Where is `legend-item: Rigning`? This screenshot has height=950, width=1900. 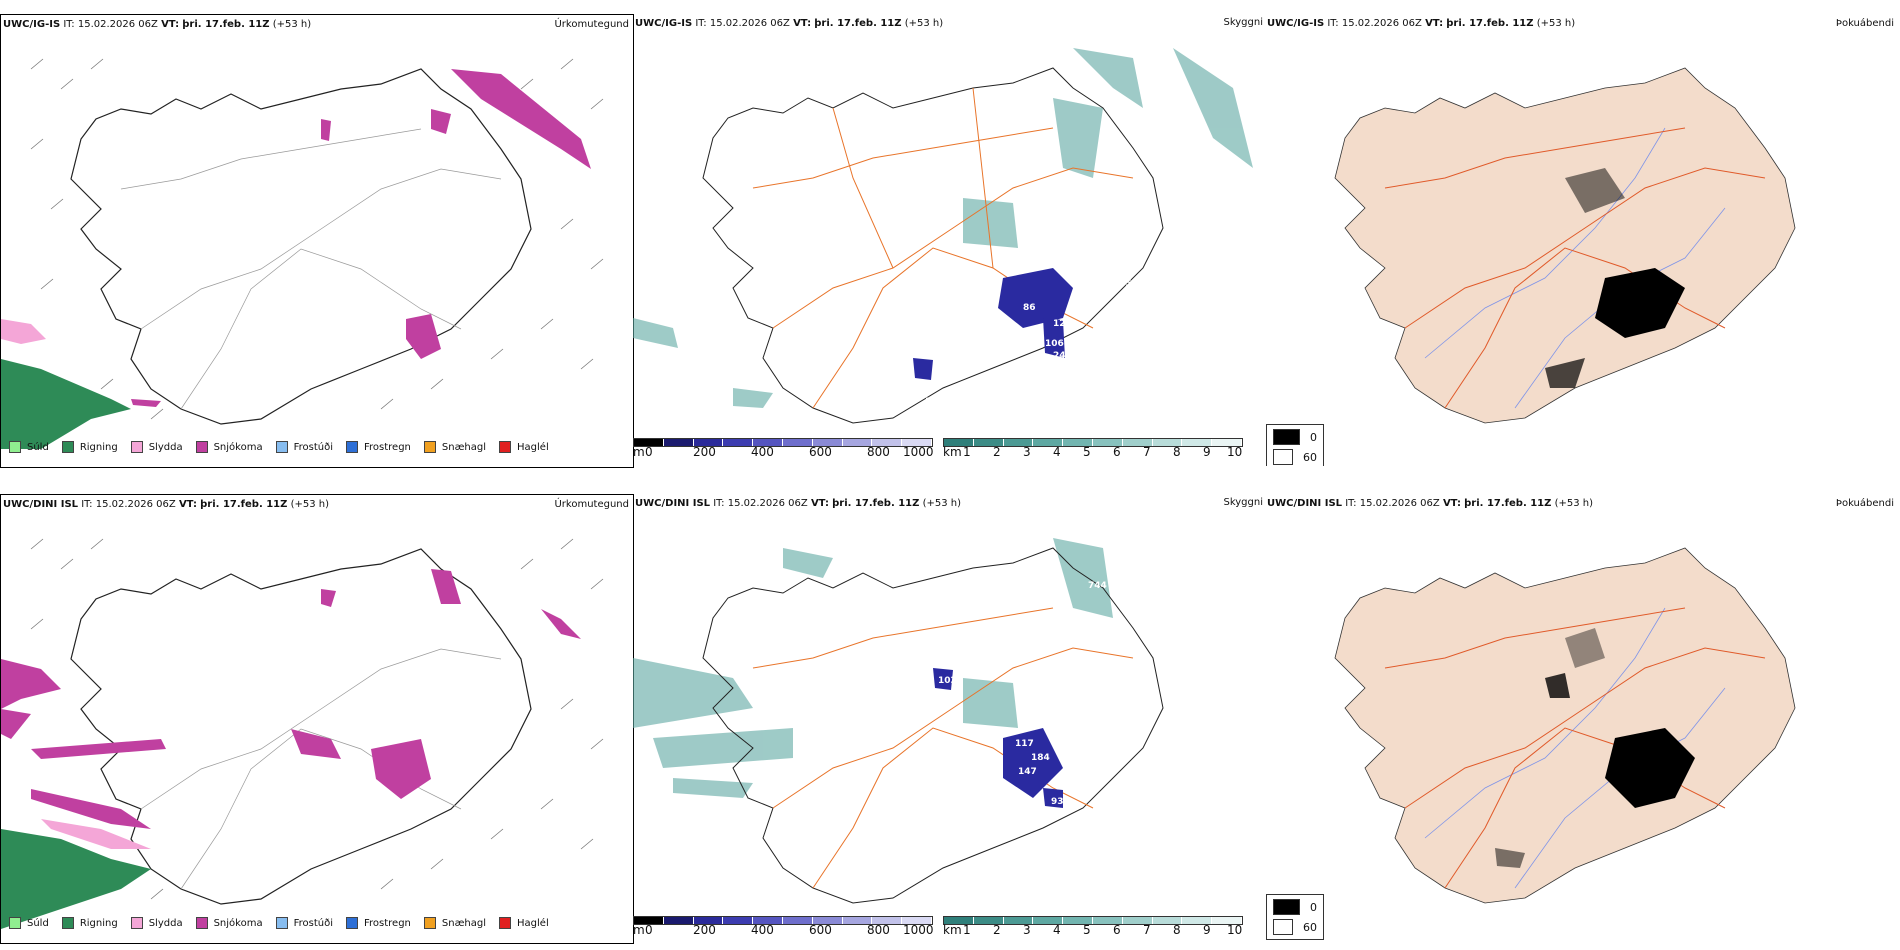
legend-item: Rigning is located at coordinates (89, 923).